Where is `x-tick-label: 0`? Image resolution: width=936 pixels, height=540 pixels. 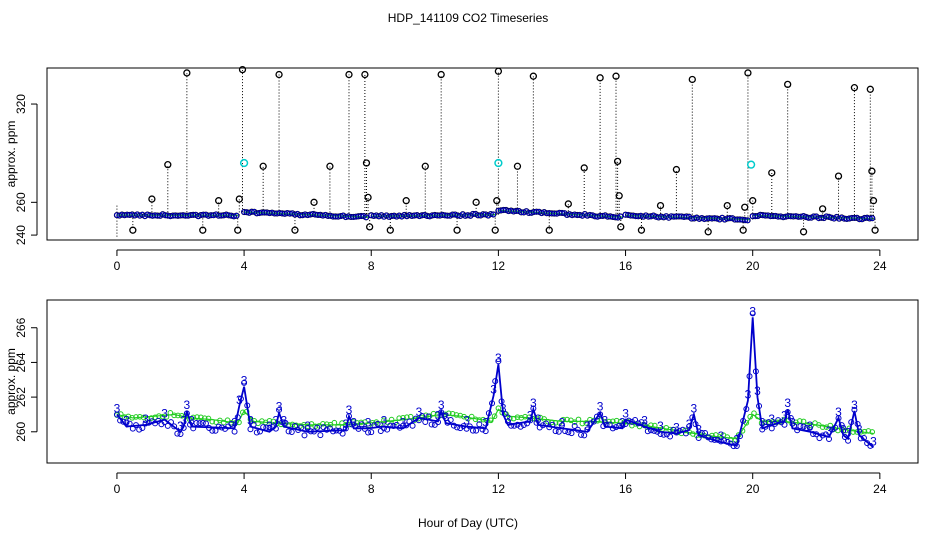
x-tick-label: 0 is located at coordinates (117, 266).